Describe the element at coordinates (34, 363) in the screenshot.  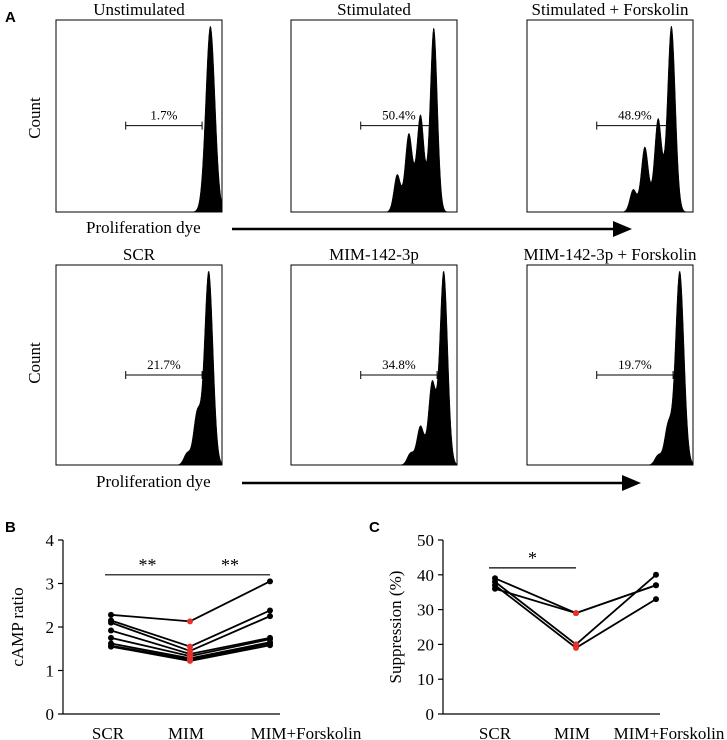
I see `count-label-bottom: Count` at that location.